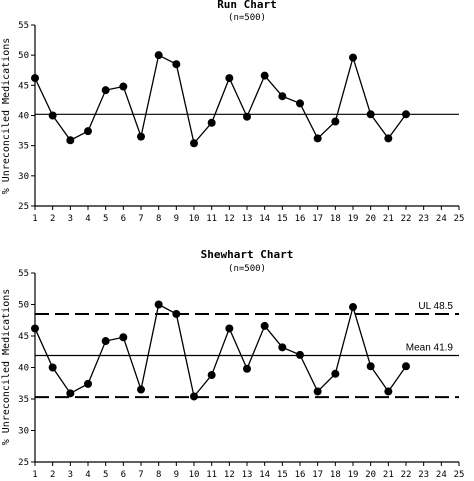 This screenshot has width=474, height=481. I want to click on x-tick-label: 22, so click(406, 219).